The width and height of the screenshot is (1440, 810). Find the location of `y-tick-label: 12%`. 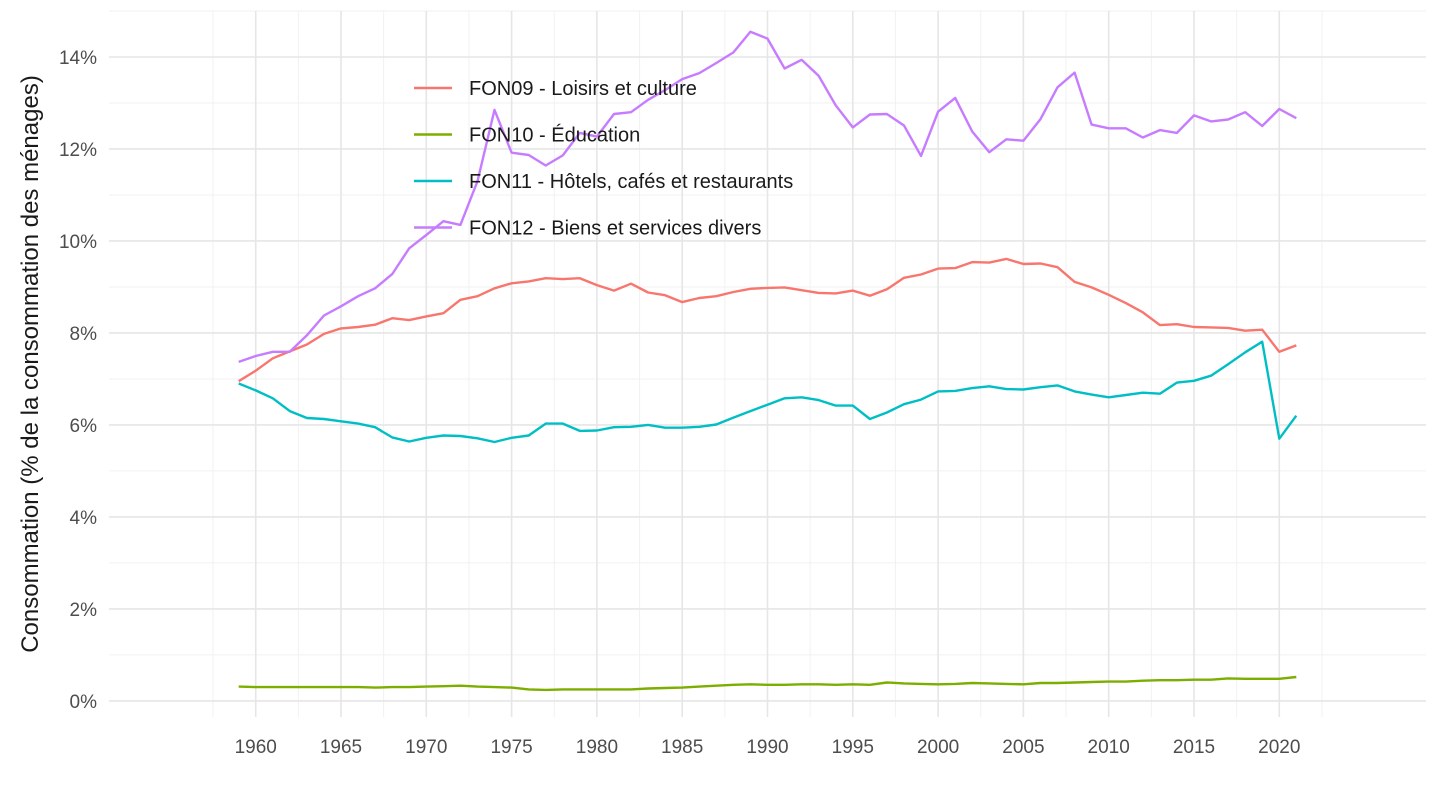

y-tick-label: 12% is located at coordinates (78, 150).